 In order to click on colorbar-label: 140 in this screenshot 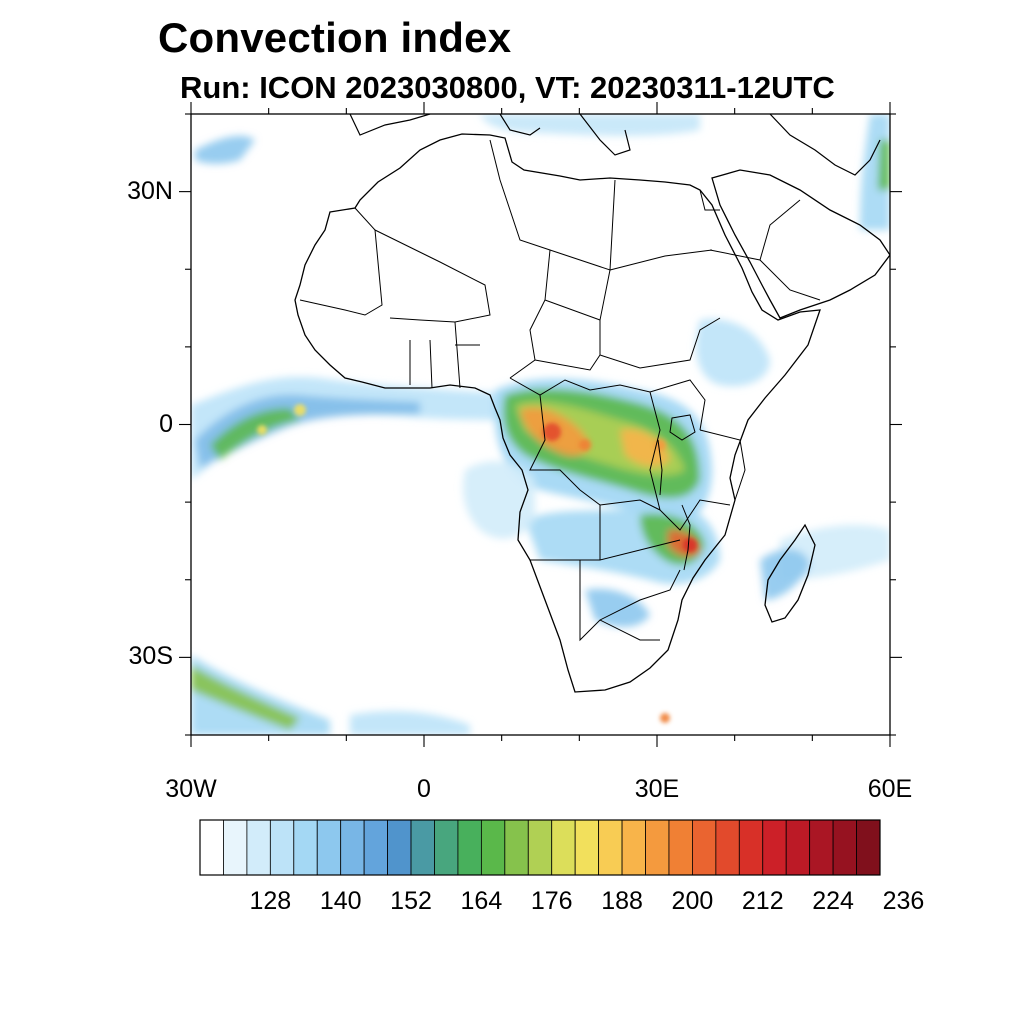, I will do `click(340, 901)`.